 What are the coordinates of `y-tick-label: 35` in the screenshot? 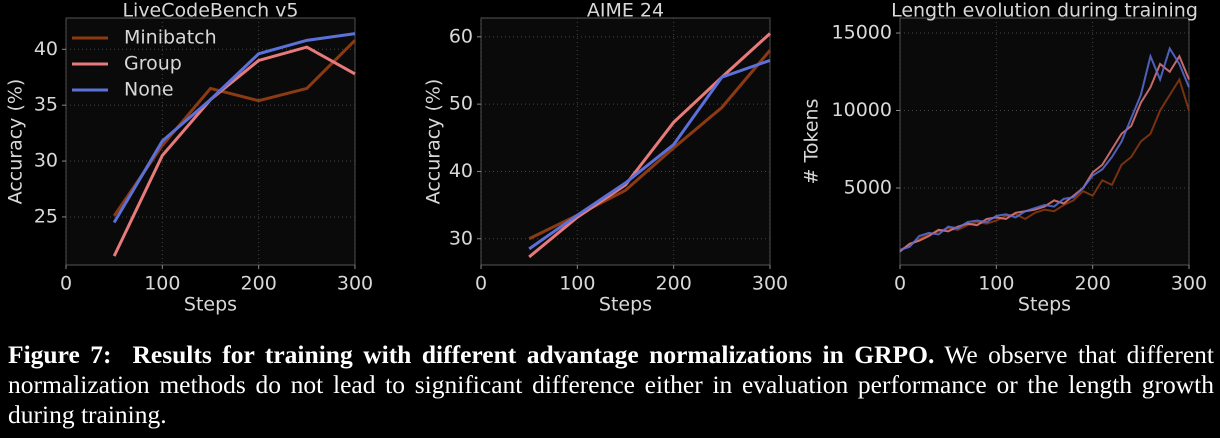 It's located at (46, 105).